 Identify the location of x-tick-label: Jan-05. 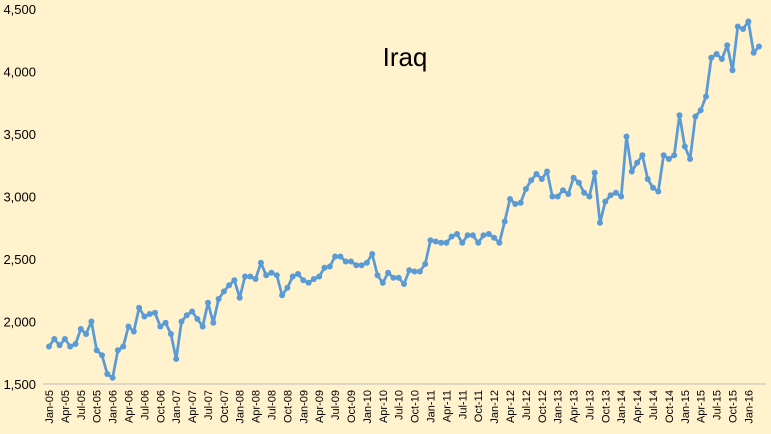
(50, 407).